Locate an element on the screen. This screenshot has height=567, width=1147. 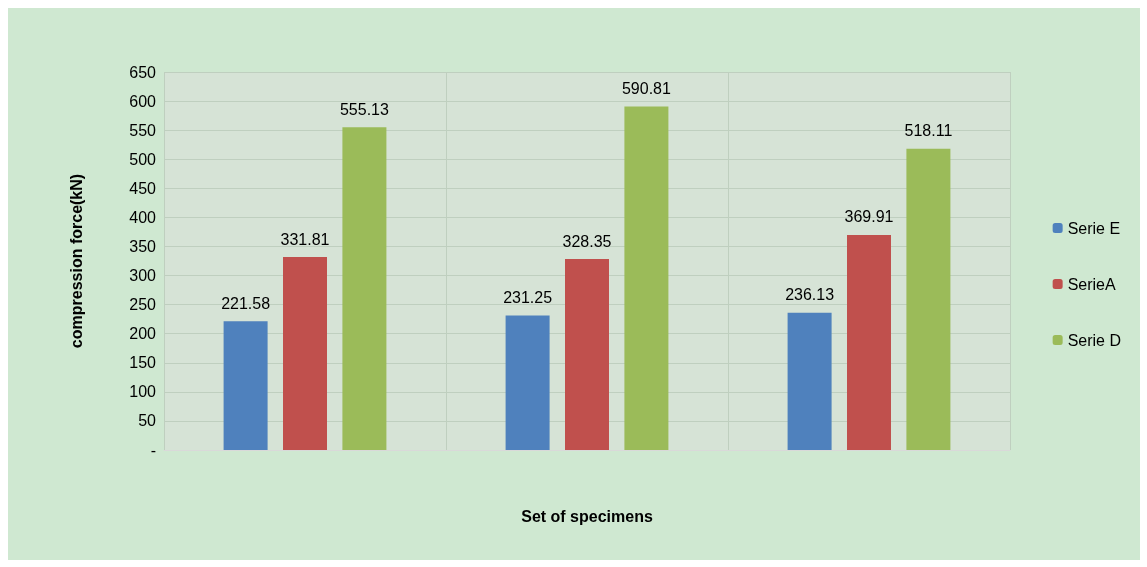
data-label: 518.11 is located at coordinates (928, 131).